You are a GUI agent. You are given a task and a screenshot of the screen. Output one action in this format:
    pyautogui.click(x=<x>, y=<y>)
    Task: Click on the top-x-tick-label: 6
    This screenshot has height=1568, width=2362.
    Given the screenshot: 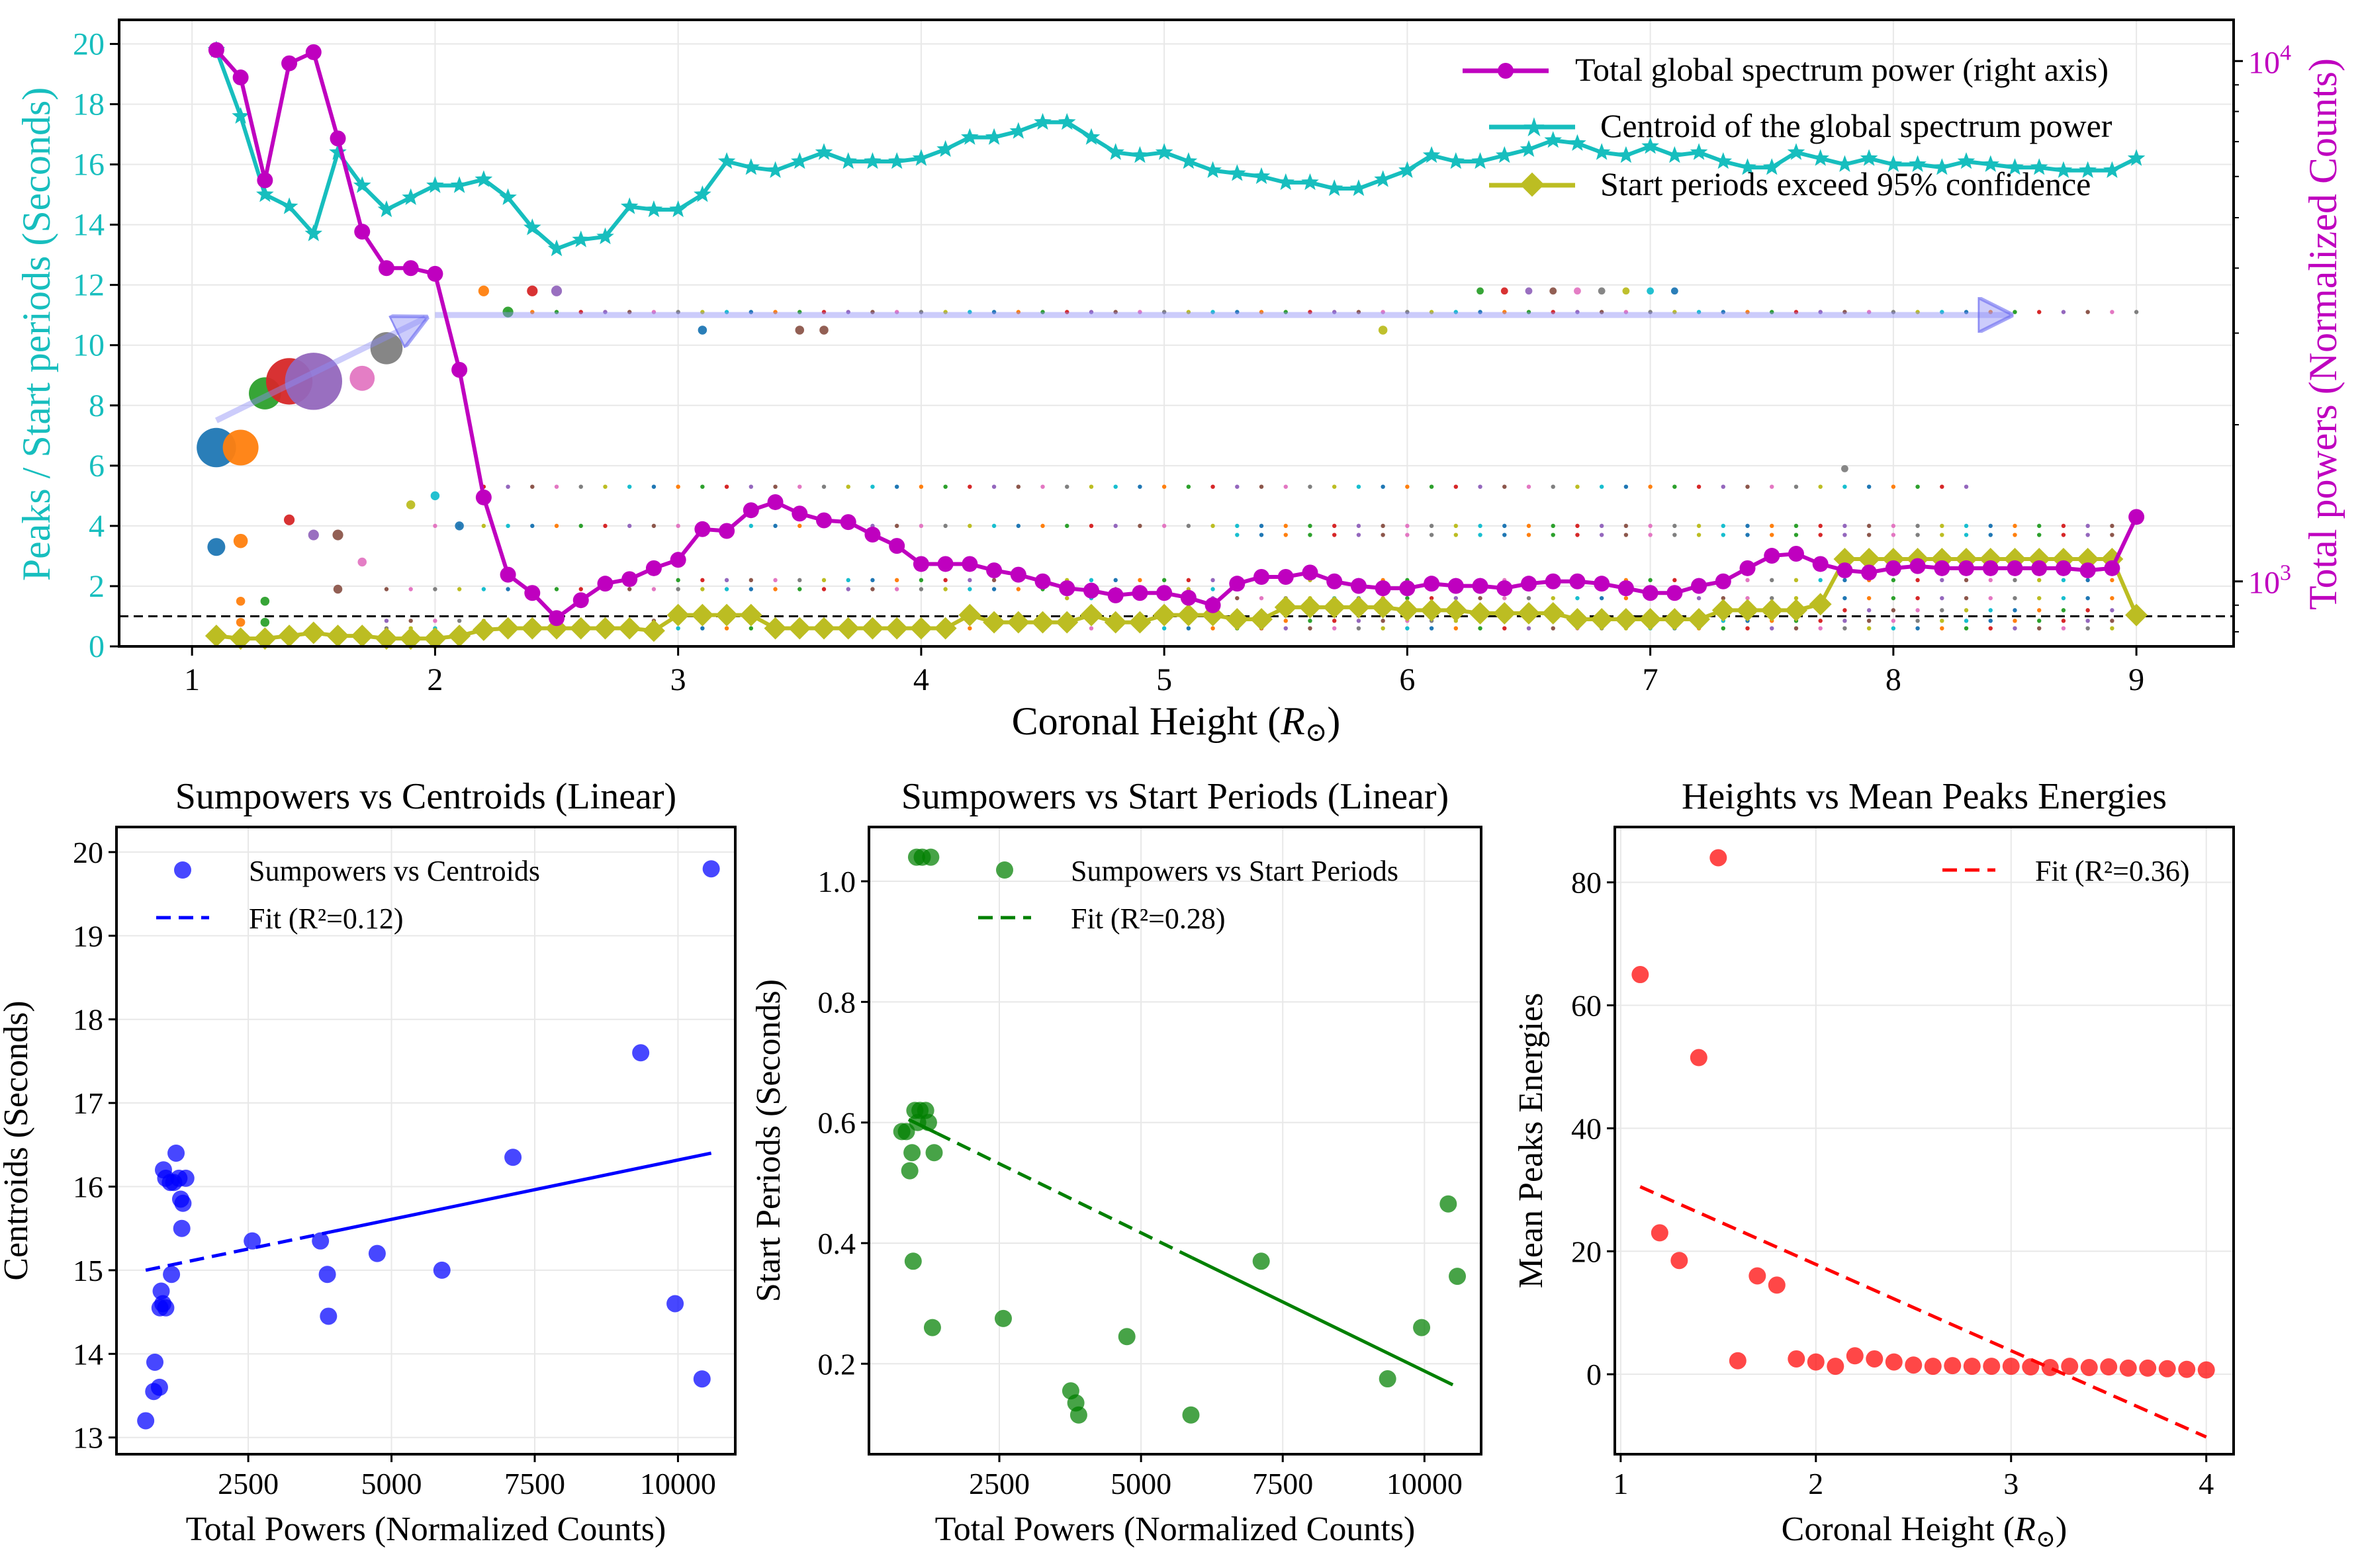 What is the action you would take?
    pyautogui.click(x=1407, y=679)
    